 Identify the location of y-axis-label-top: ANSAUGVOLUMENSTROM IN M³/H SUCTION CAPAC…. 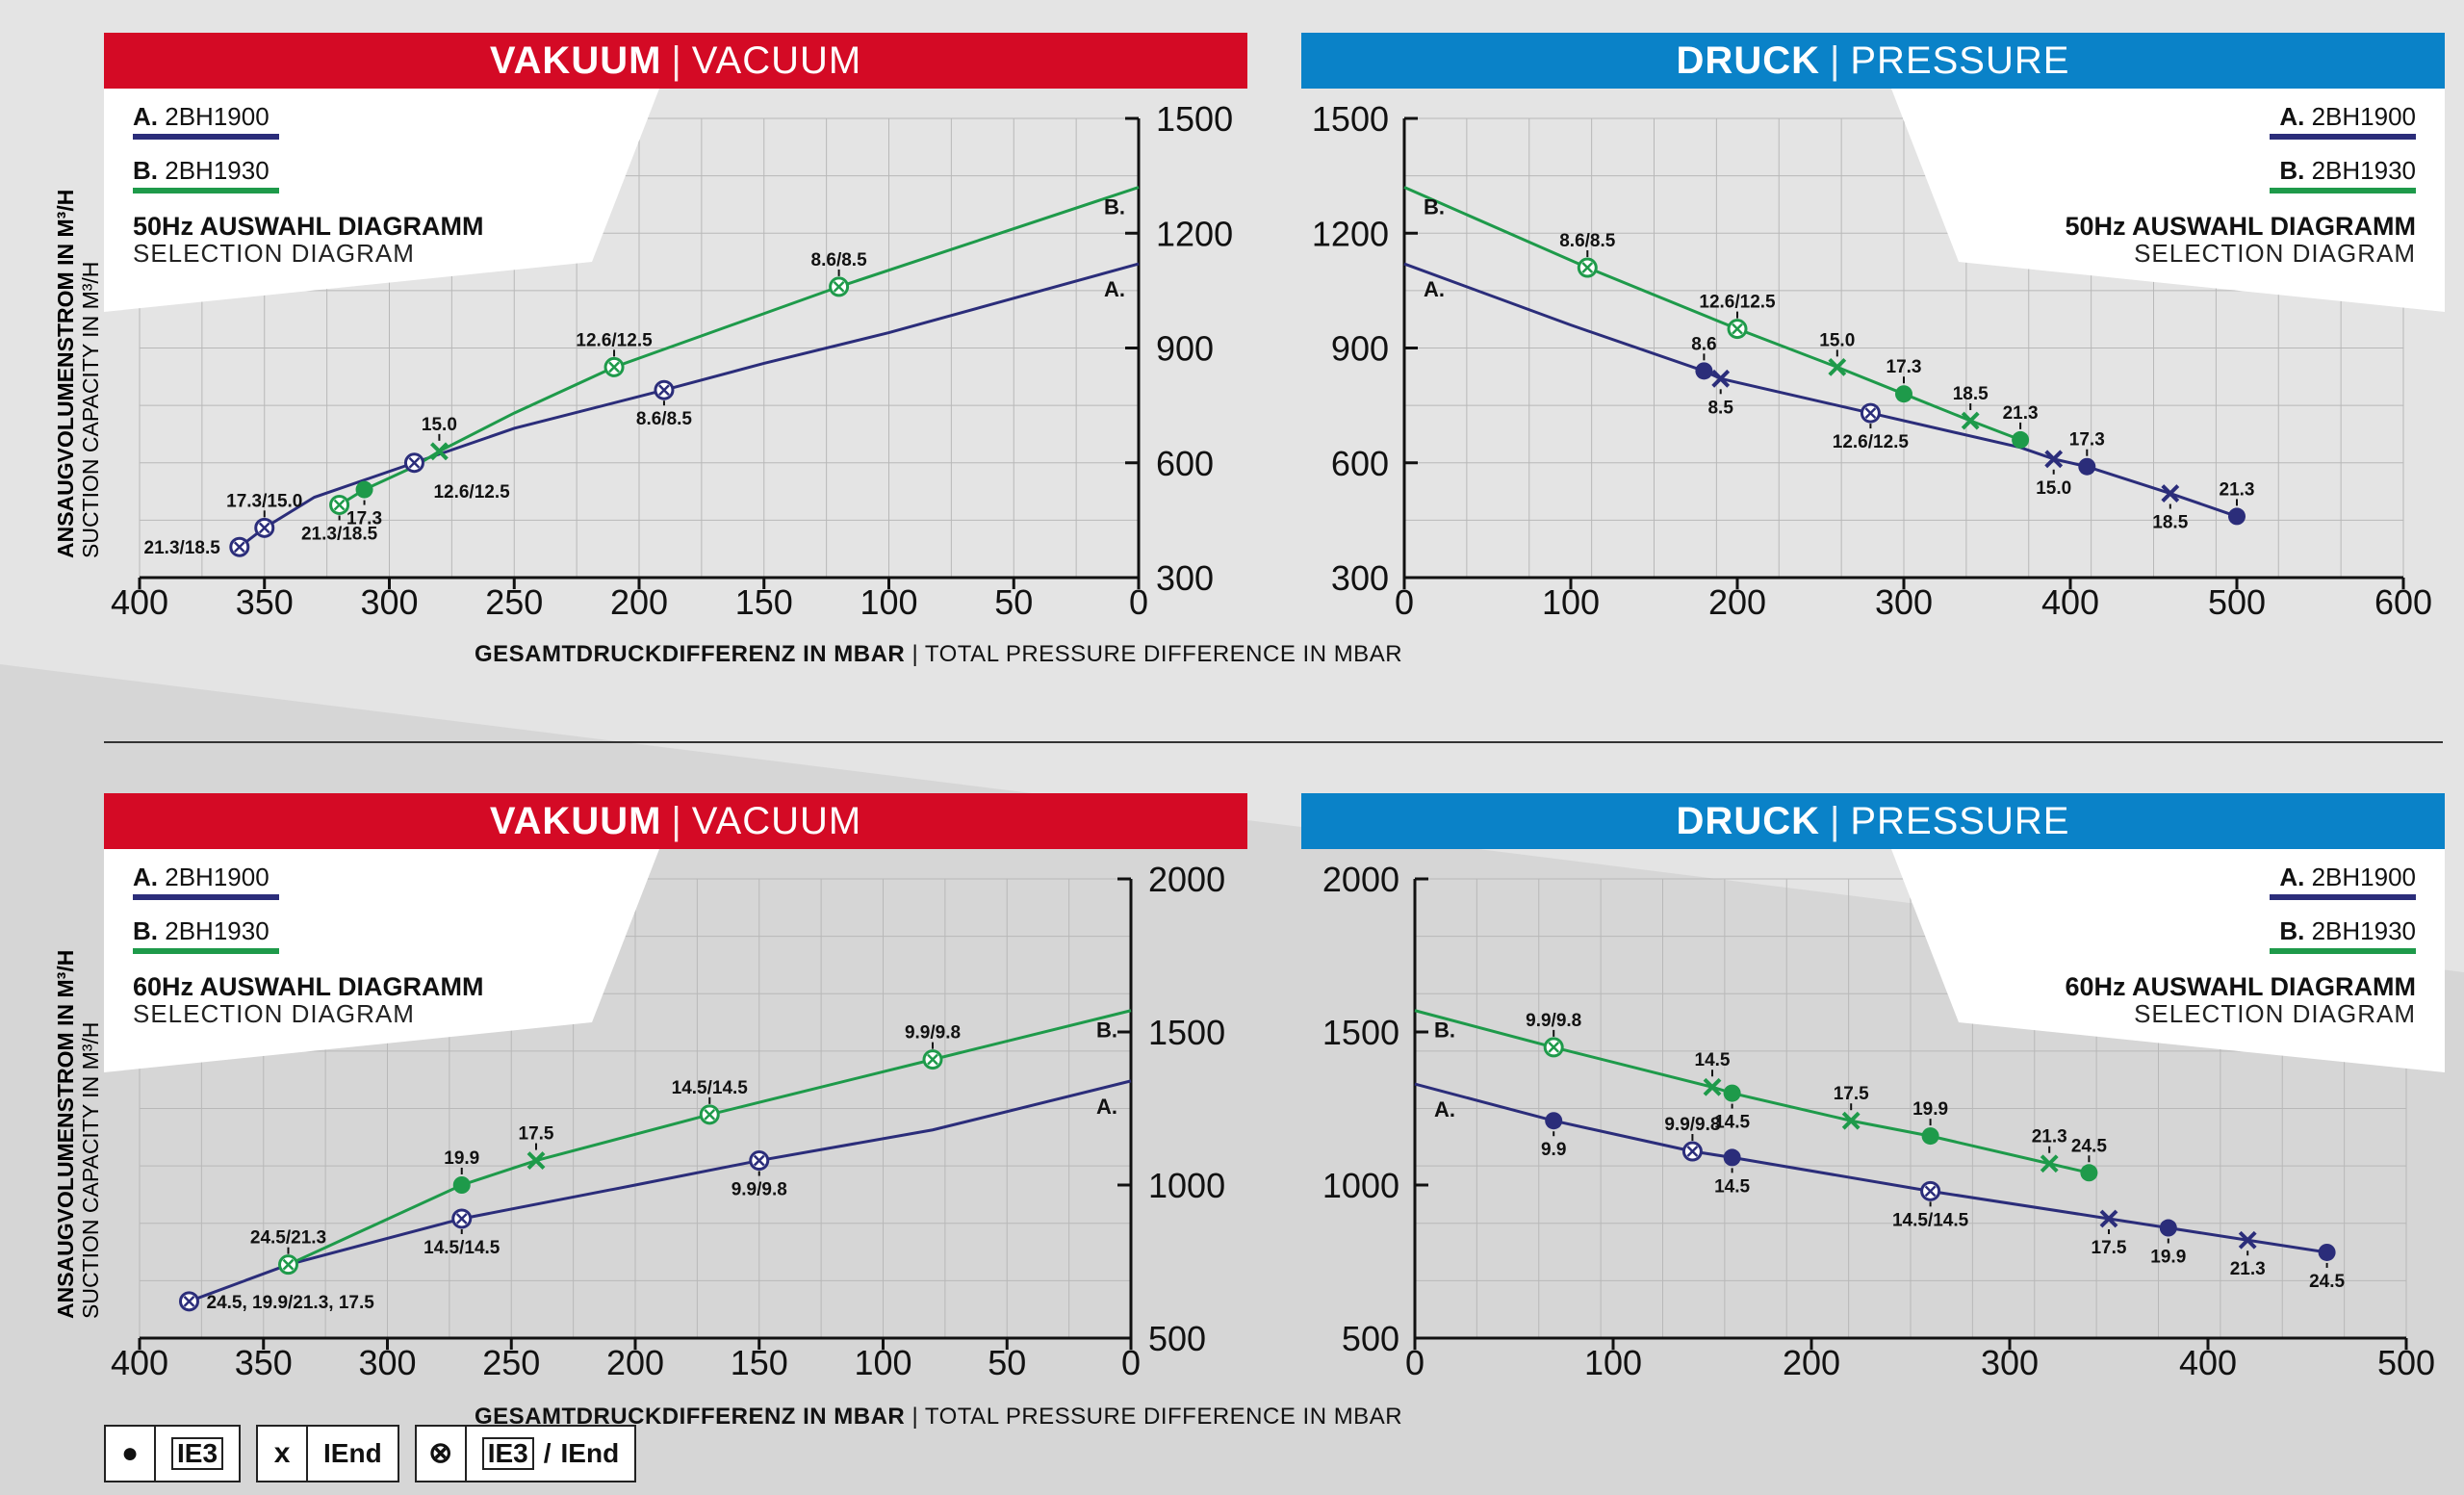
(65, 317).